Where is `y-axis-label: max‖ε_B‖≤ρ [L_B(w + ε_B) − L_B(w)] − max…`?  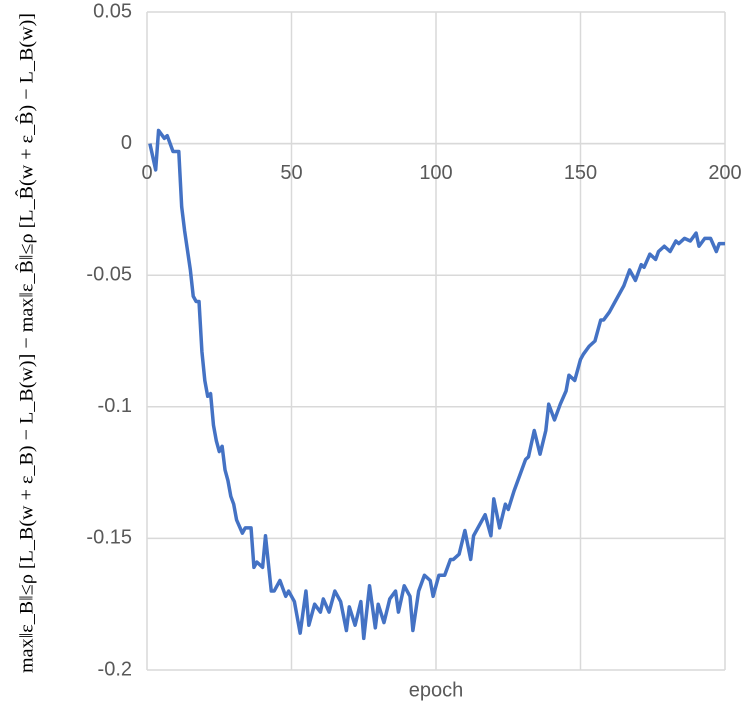
y-axis-label: max‖ε_B‖≤ρ [L_B(w + ε_B) − L_B(w)] − max… is located at coordinates (27, 343).